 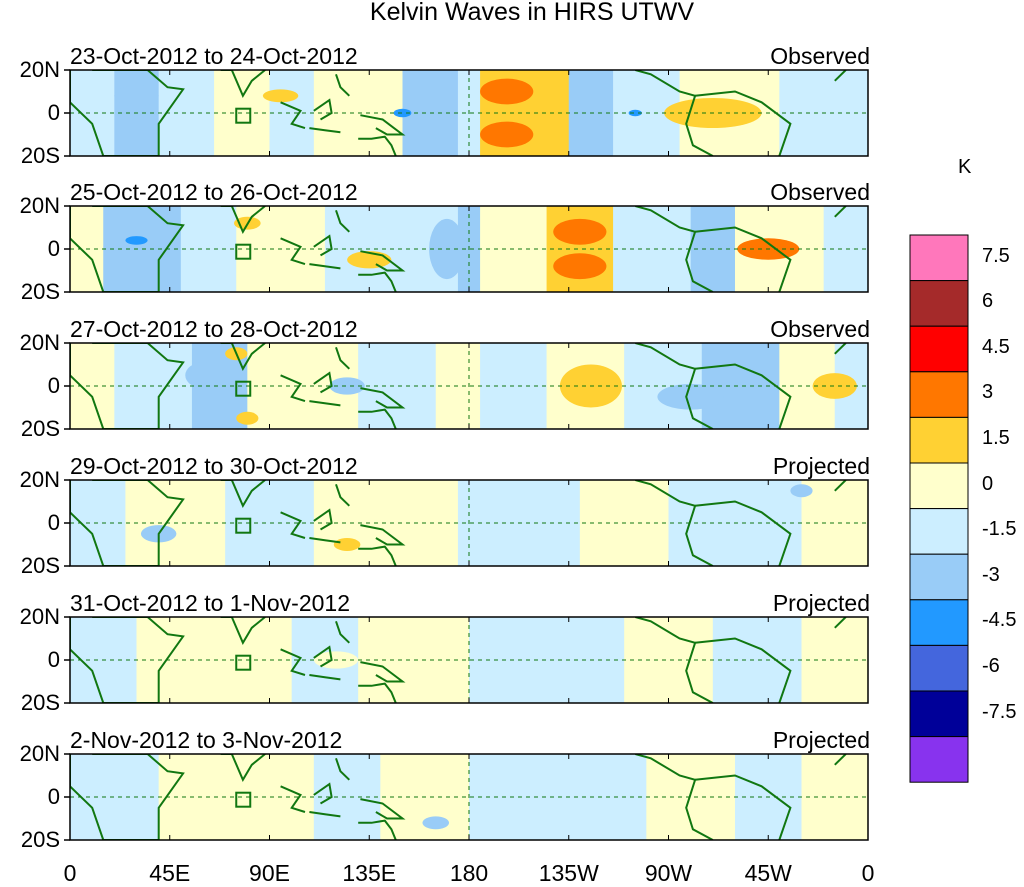 What do you see at coordinates (210, 603) in the screenshot?
I see `panel-date-range: 31-Oct-2012 to 1-Nov-2012` at bounding box center [210, 603].